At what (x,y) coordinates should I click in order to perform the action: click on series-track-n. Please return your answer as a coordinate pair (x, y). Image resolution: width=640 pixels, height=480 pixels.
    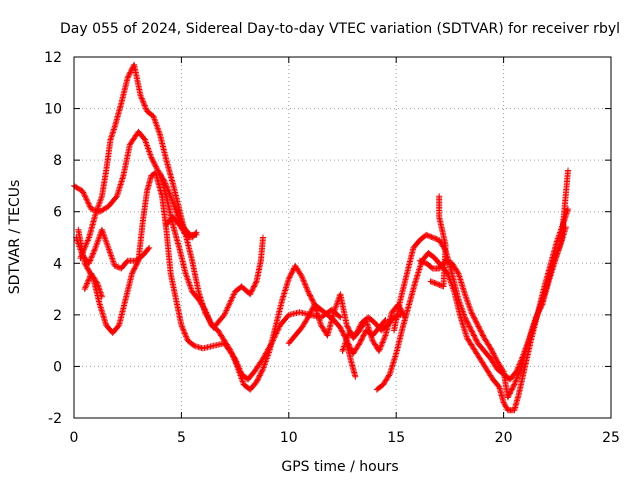
    Looking at the image, I should click on (438, 241).